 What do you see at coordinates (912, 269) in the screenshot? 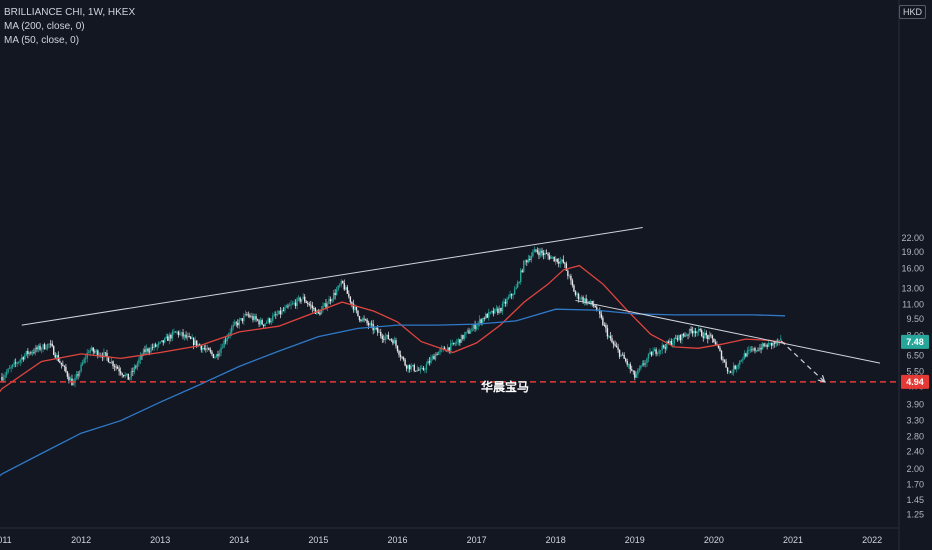
I see `price-tick-label: 16.00` at bounding box center [912, 269].